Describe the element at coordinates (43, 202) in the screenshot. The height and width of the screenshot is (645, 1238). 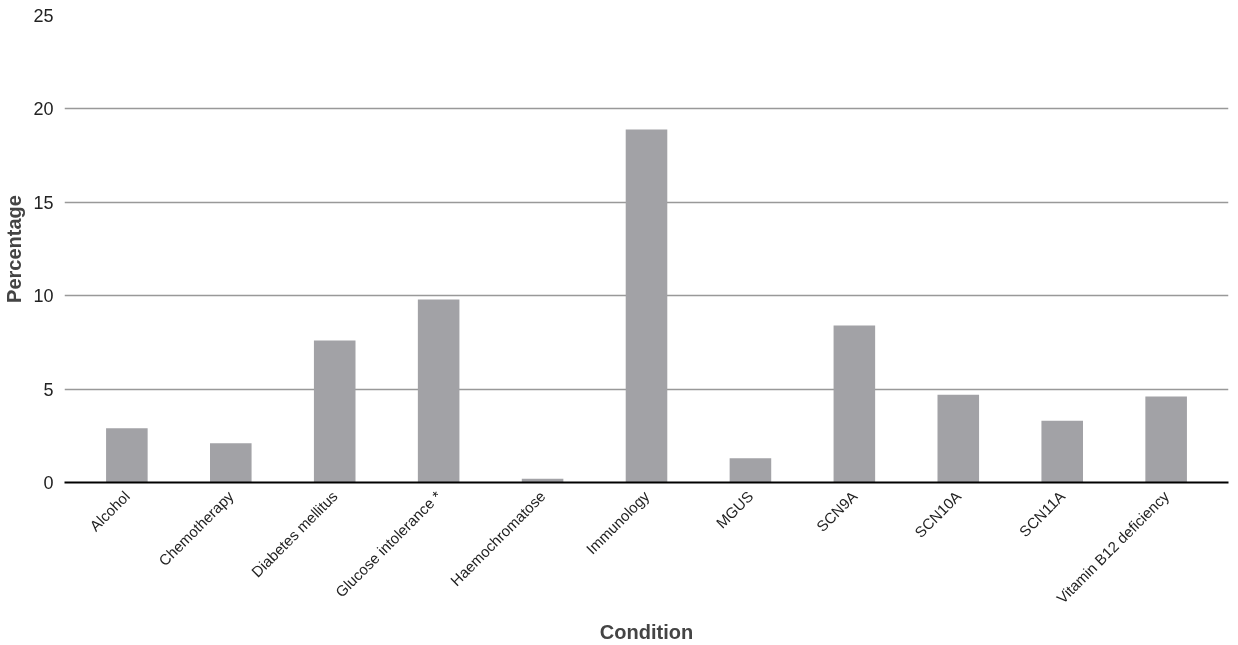
I see `y-tick-label: 15` at that location.